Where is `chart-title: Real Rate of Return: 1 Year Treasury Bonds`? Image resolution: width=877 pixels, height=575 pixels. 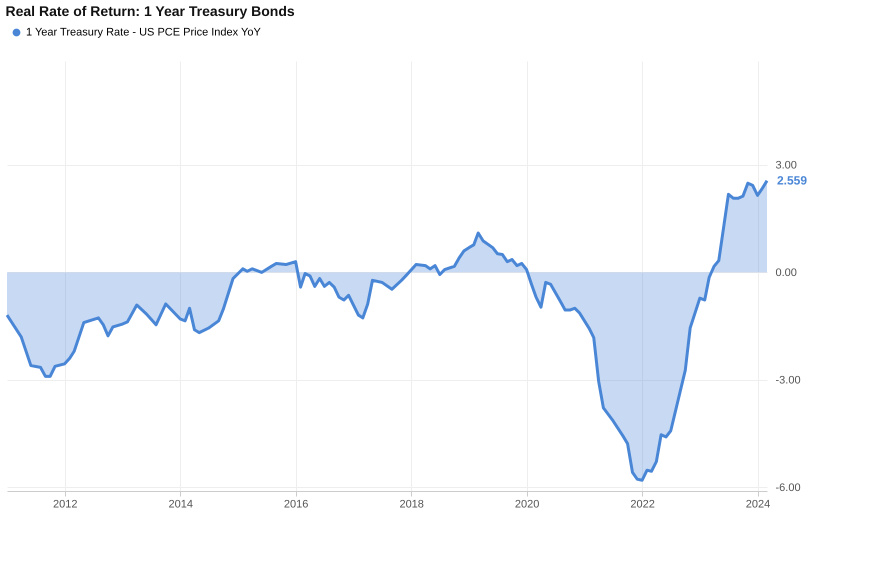
chart-title: Real Rate of Return: 1 Year Treasury Bonds is located at coordinates (150, 11).